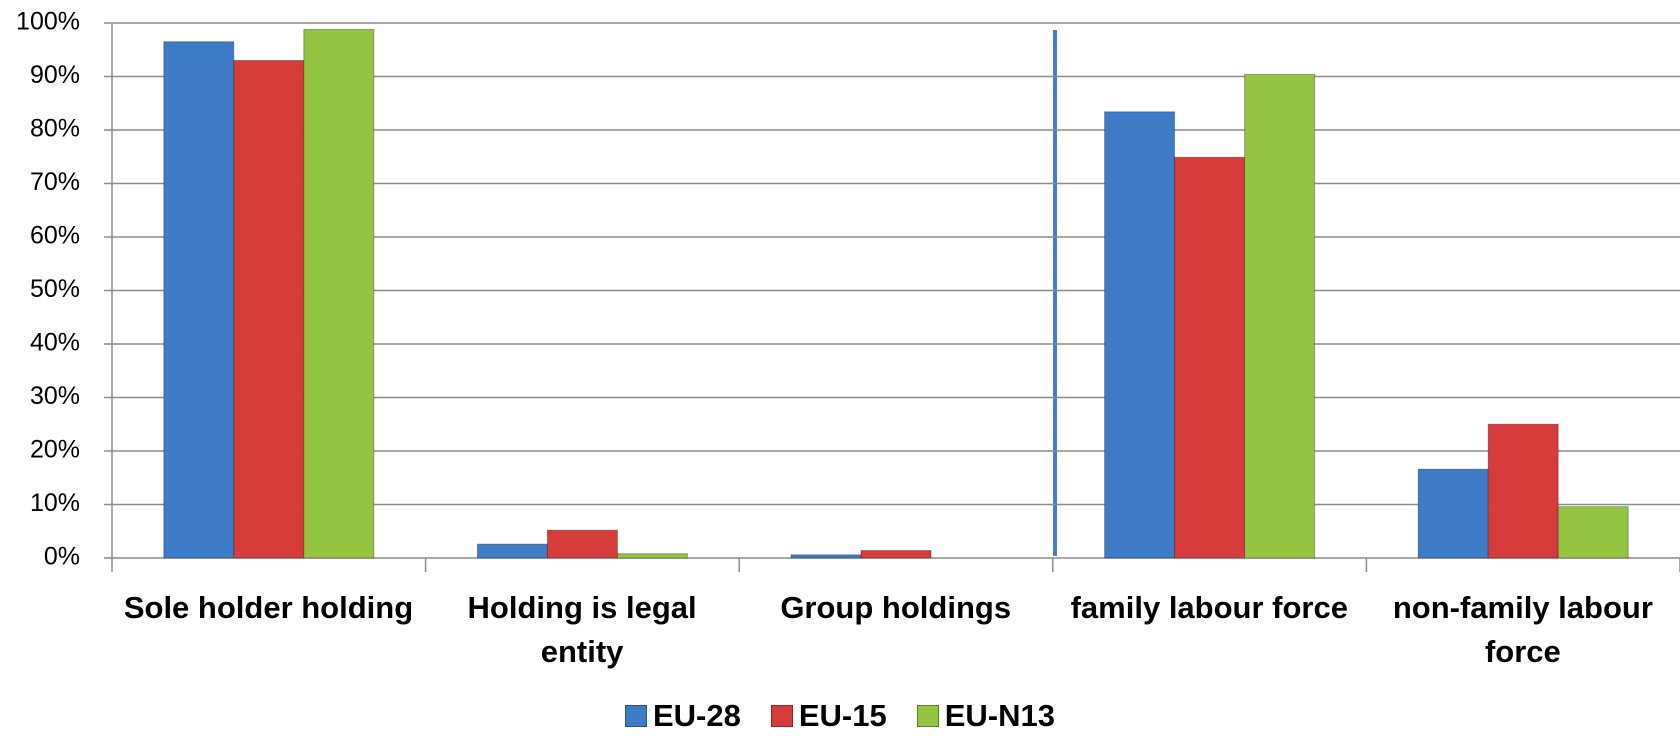  What do you see at coordinates (268, 607) in the screenshot?
I see `x-tick-label: Sole holder holding` at bounding box center [268, 607].